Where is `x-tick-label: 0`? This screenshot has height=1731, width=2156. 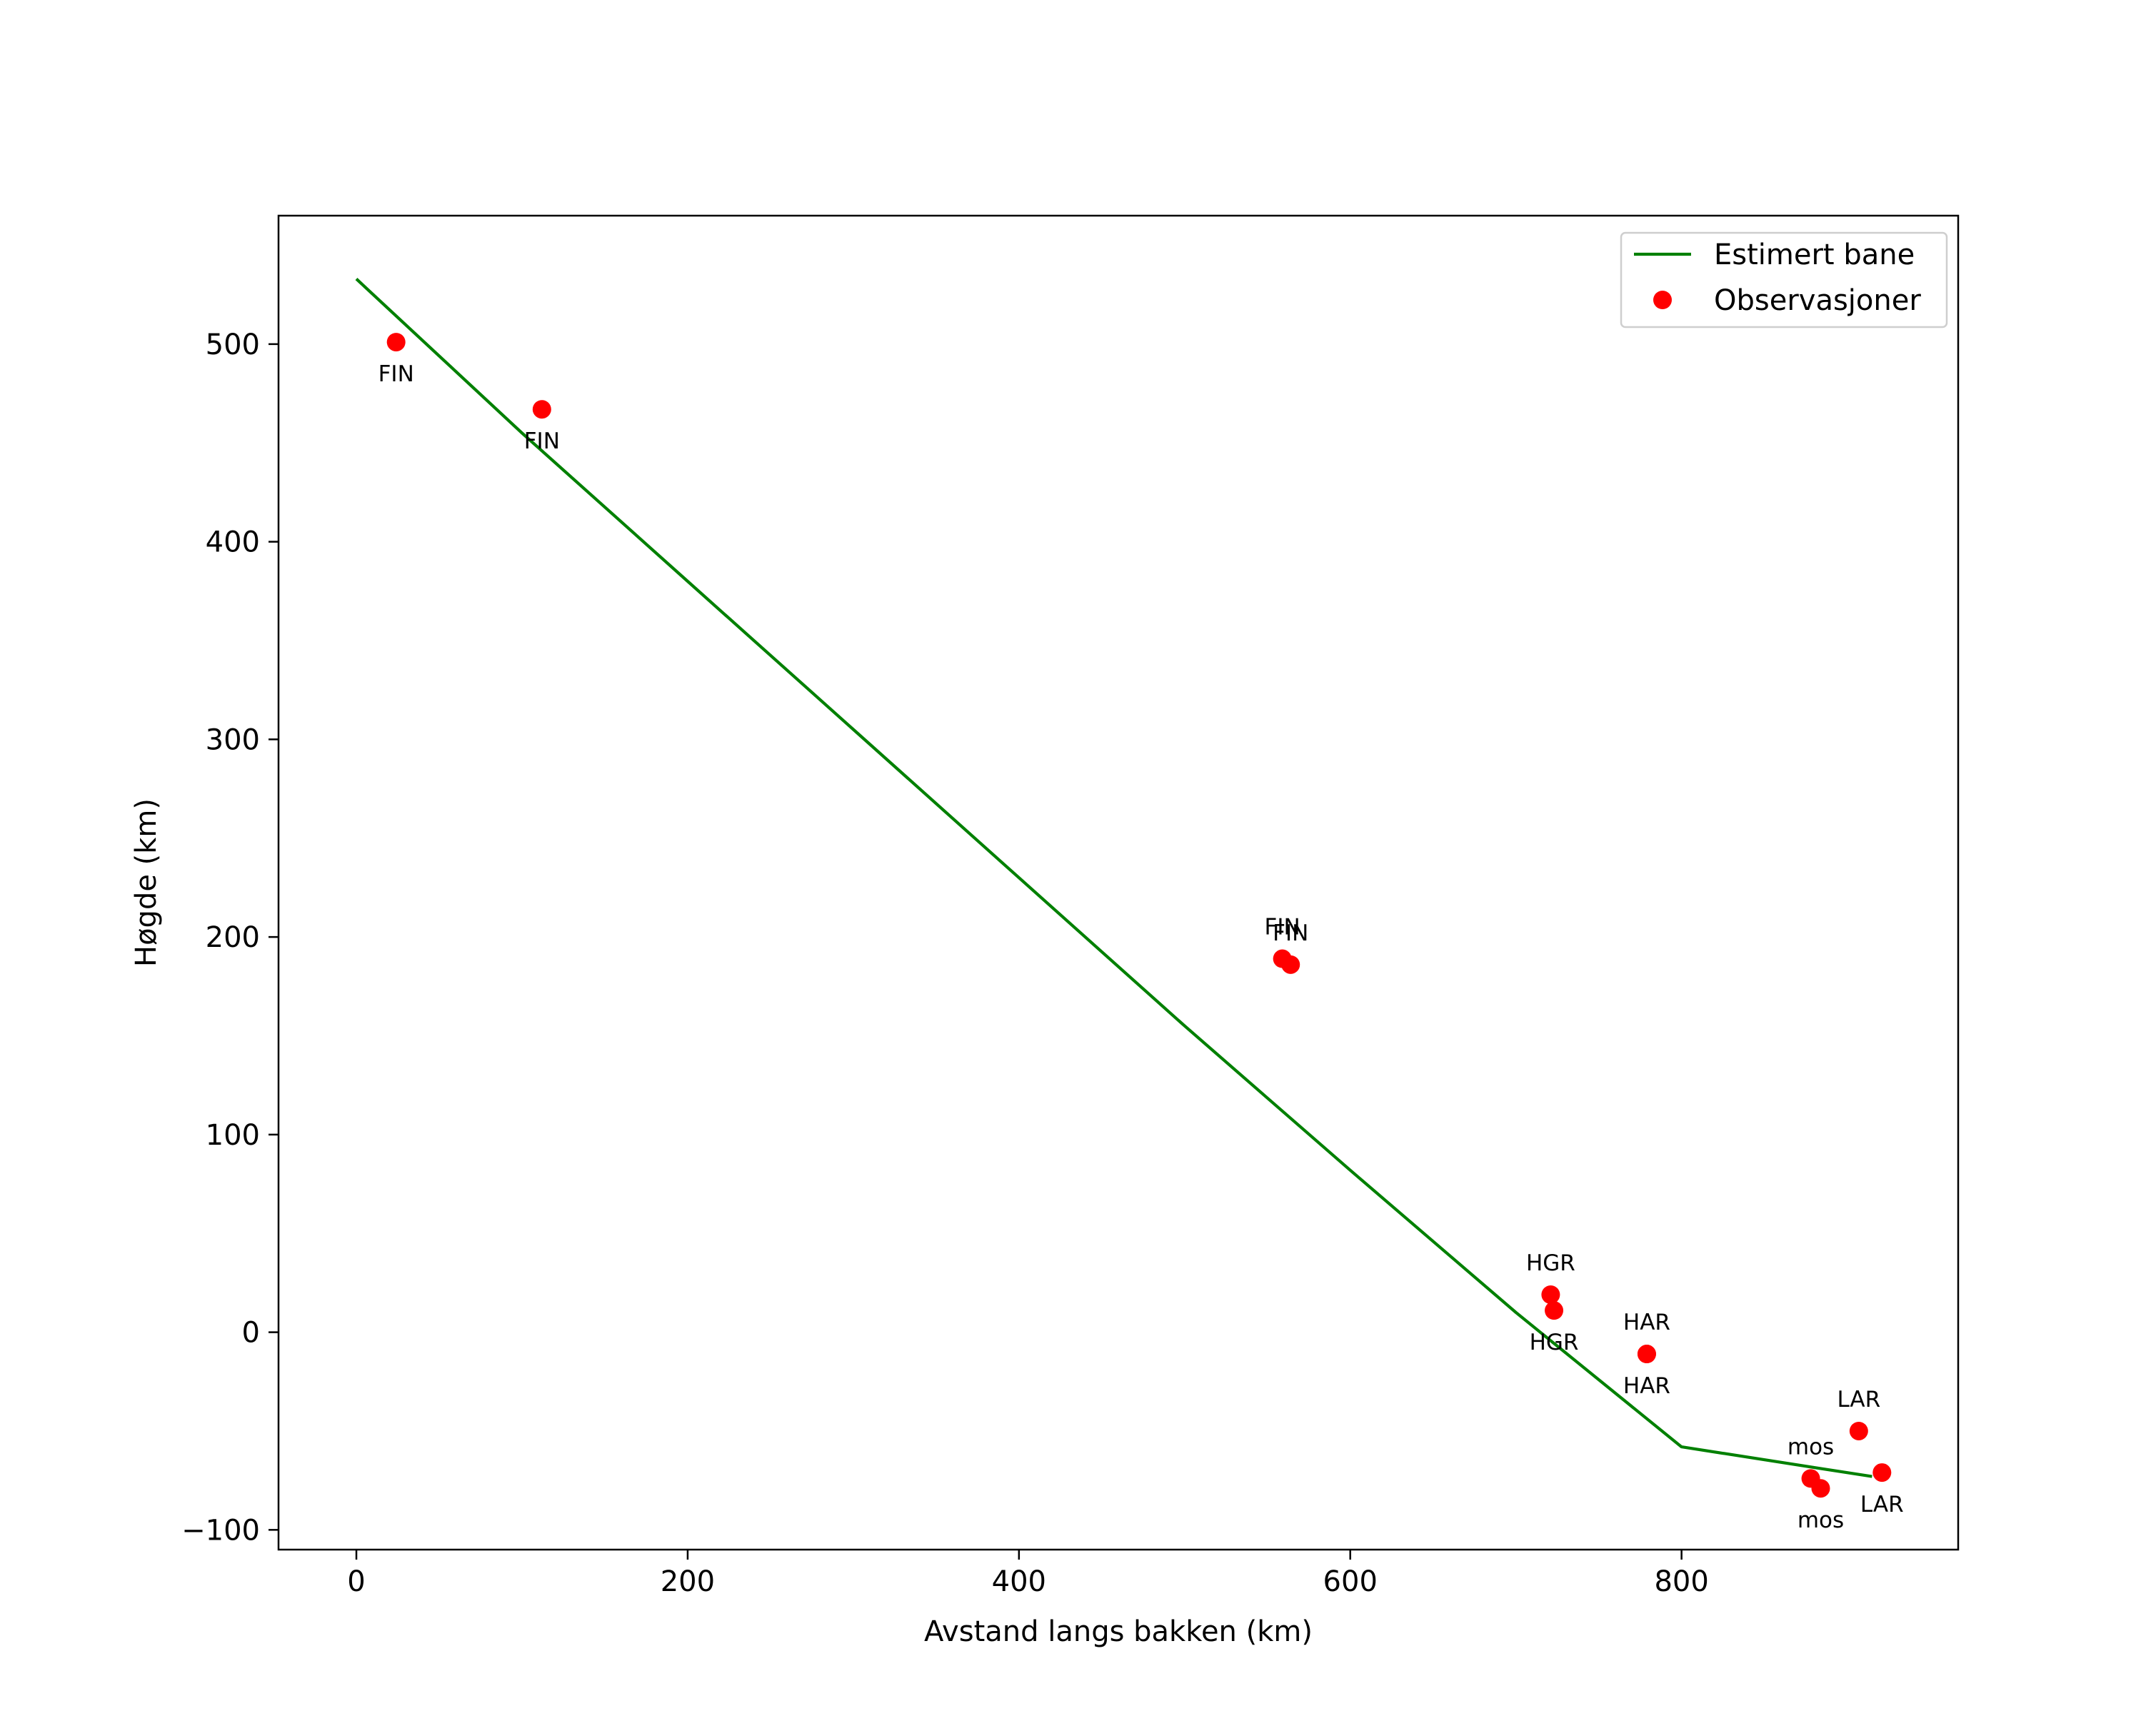 x-tick-label: 0 is located at coordinates (356, 1581).